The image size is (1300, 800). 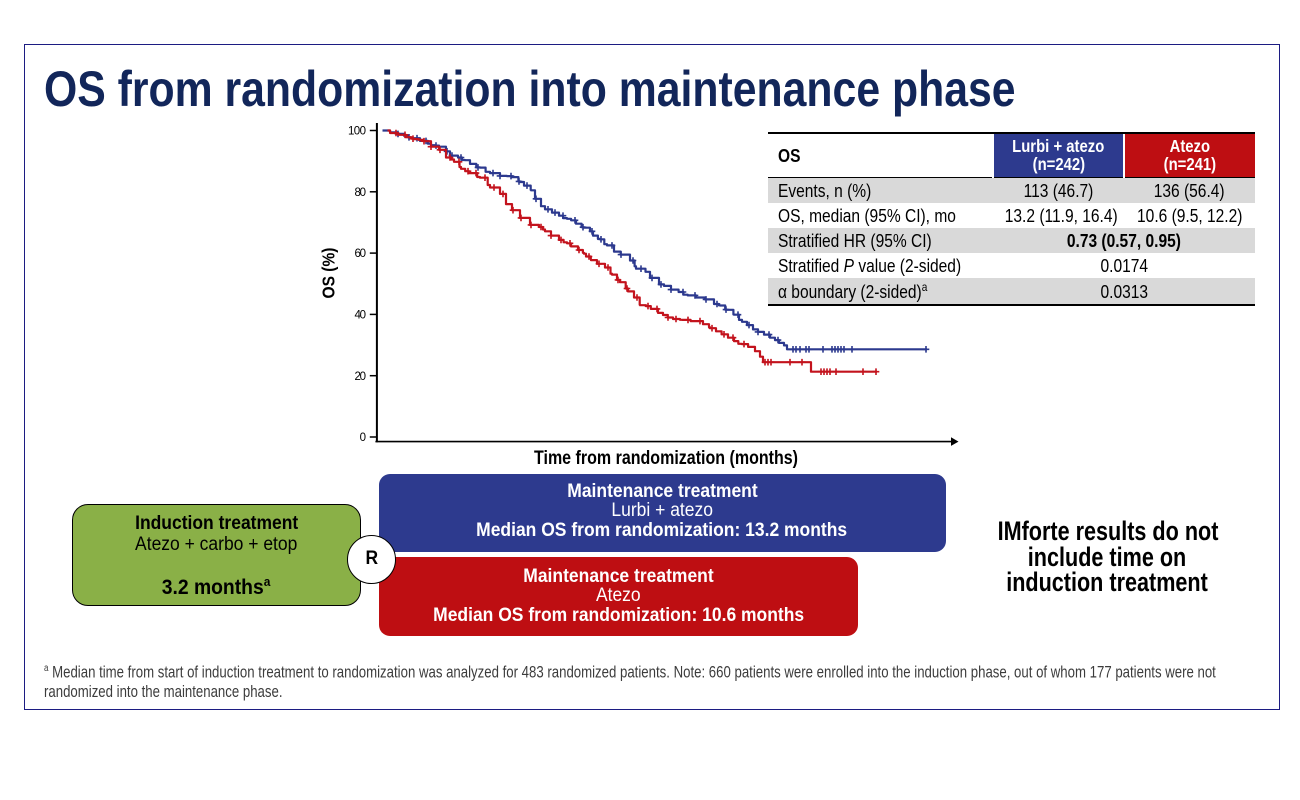 I want to click on svg-text: OS (%), so click(x=329, y=273).